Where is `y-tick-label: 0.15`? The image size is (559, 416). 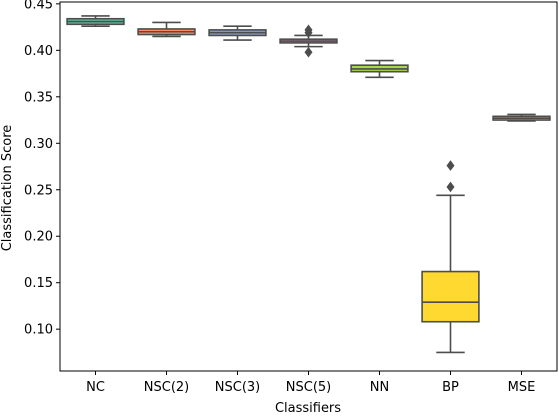
y-tick-label: 0.15 is located at coordinates (38, 283).